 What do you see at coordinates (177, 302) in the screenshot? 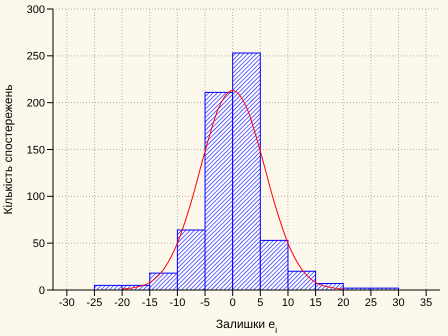
I see `x-tick-label: -10` at bounding box center [177, 302].